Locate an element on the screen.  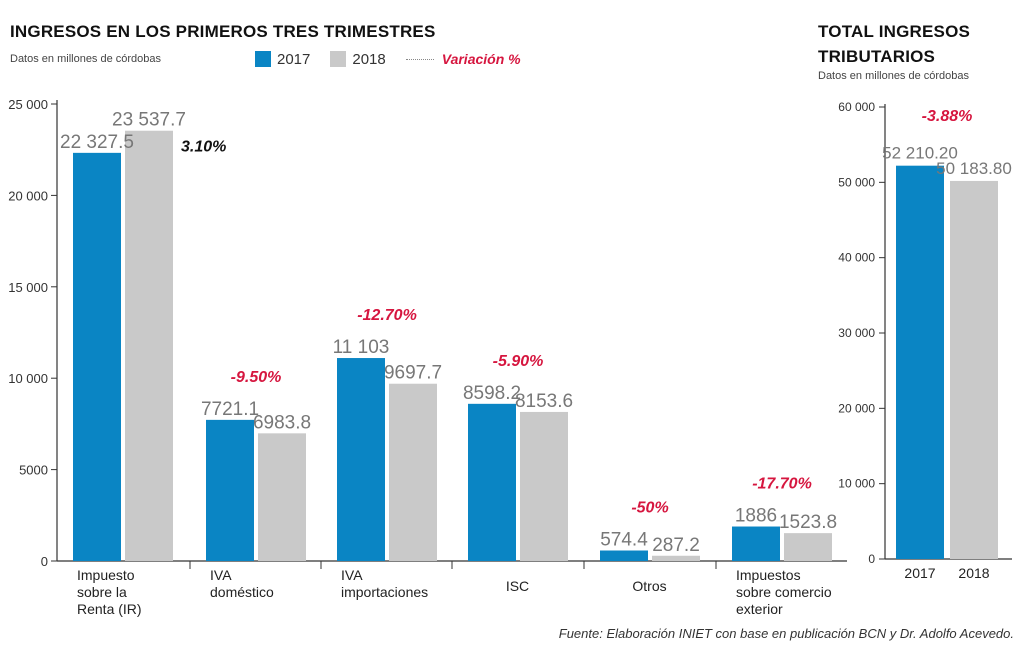
main-chart-title: INGRESOS EN LOS PRIMEROS TRES TRIMESTRES is located at coordinates (223, 31).